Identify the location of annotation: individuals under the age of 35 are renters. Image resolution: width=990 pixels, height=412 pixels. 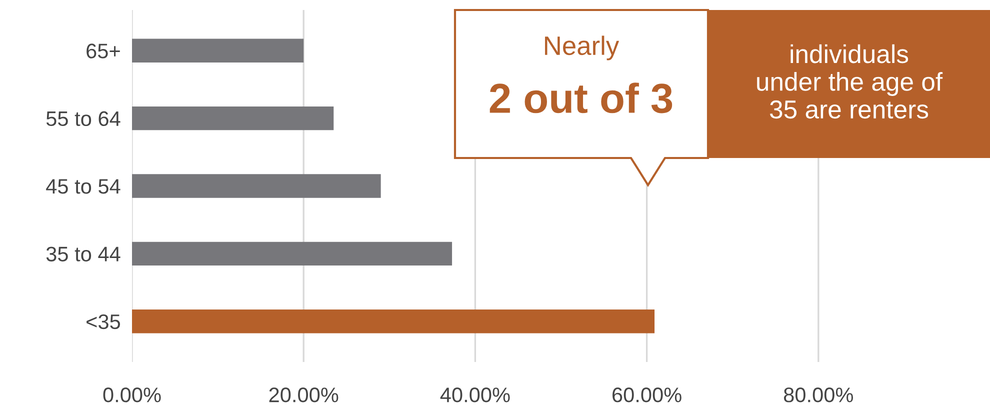
(850, 81).